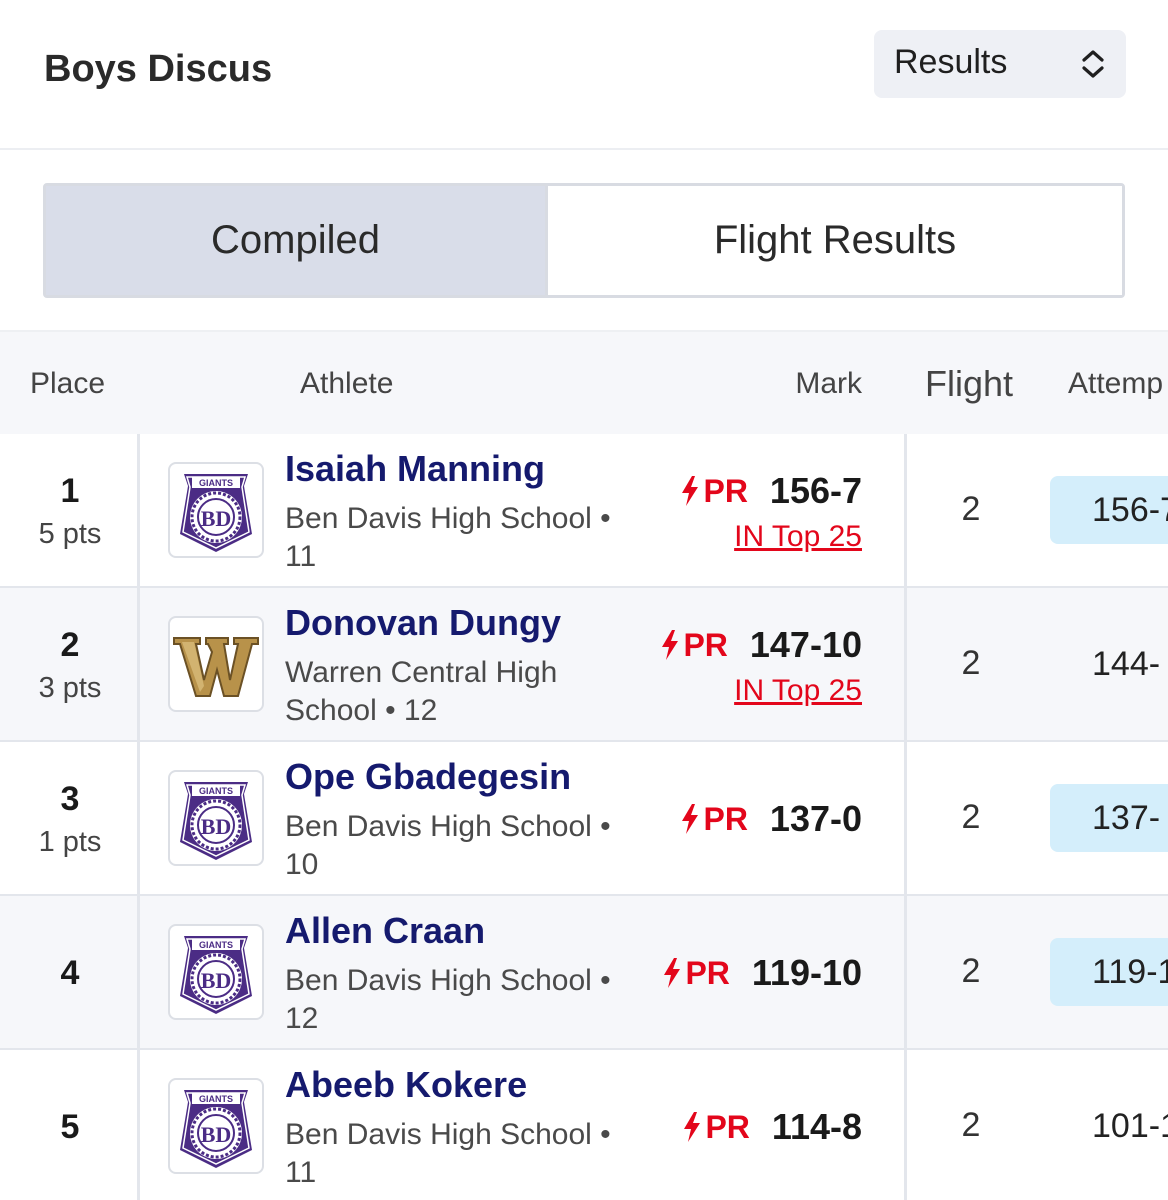  Describe the element at coordinates (406, 1084) in the screenshot. I see `athlete-name-link: Abeeb Kokere` at that location.